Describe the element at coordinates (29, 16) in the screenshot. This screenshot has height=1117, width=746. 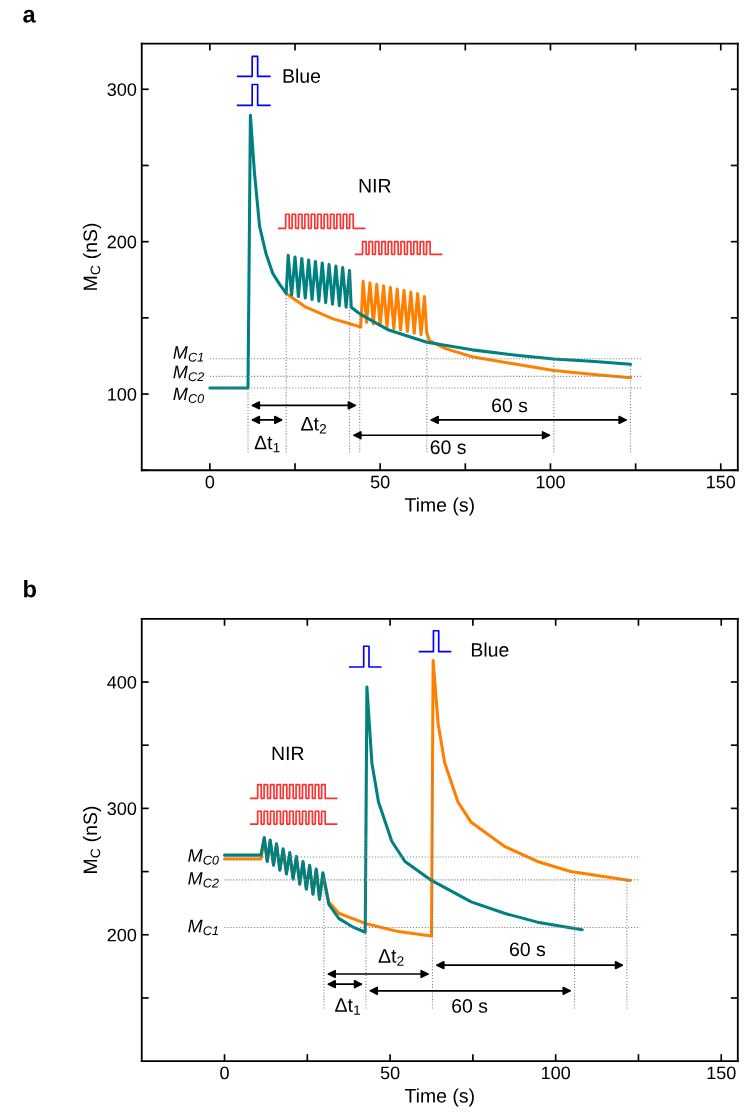
I see `chart-title: a` at that location.